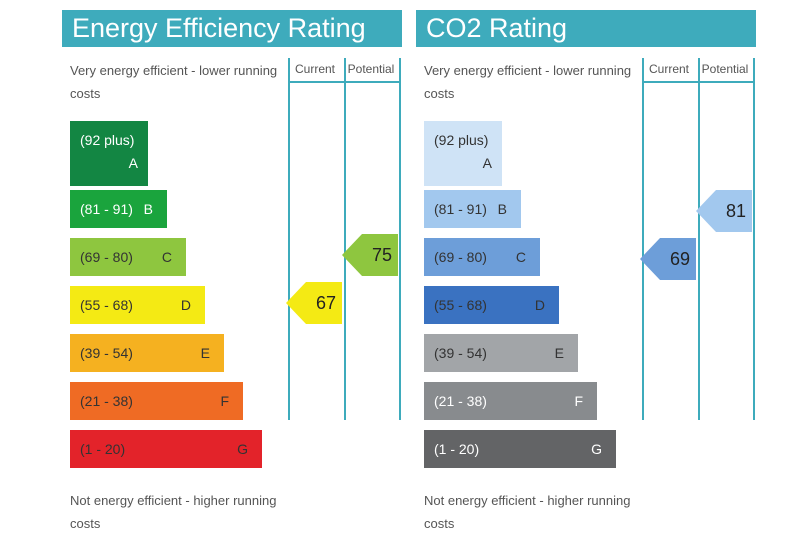 The image size is (800, 560). I want to click on panel-title: CO2 Rating, so click(586, 28).